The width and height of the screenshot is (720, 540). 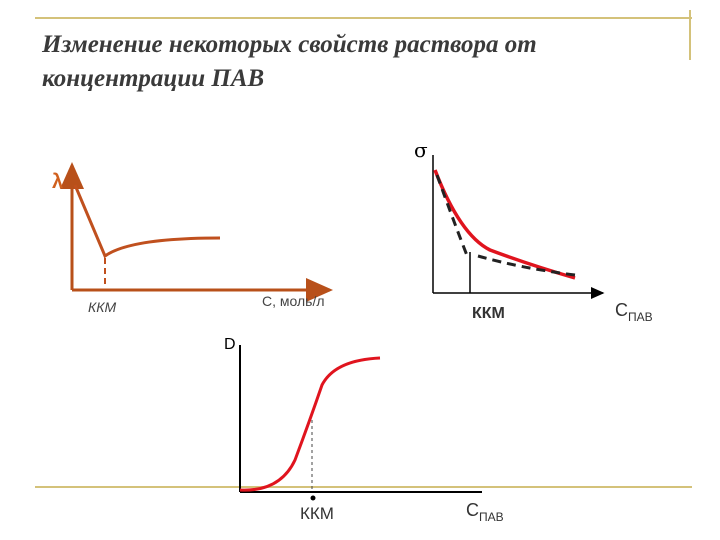 I want to click on y-label: λ, so click(x=57, y=182).